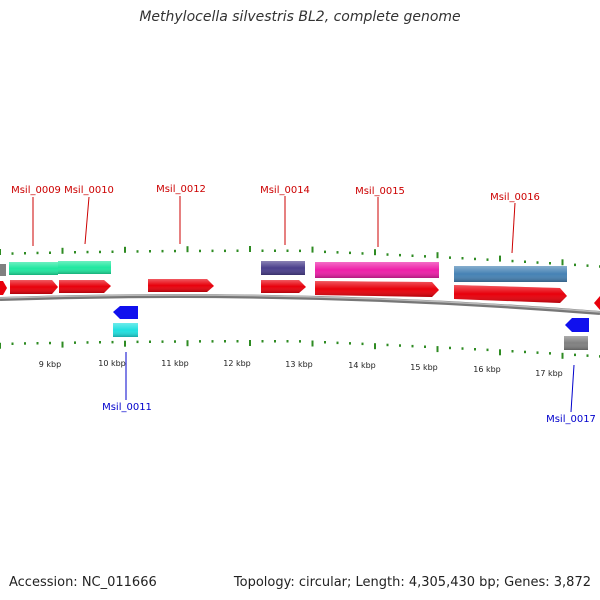 This screenshot has height=600, width=600. I want to click on gene-label-msil-0009: Msil_0009, so click(36, 190).